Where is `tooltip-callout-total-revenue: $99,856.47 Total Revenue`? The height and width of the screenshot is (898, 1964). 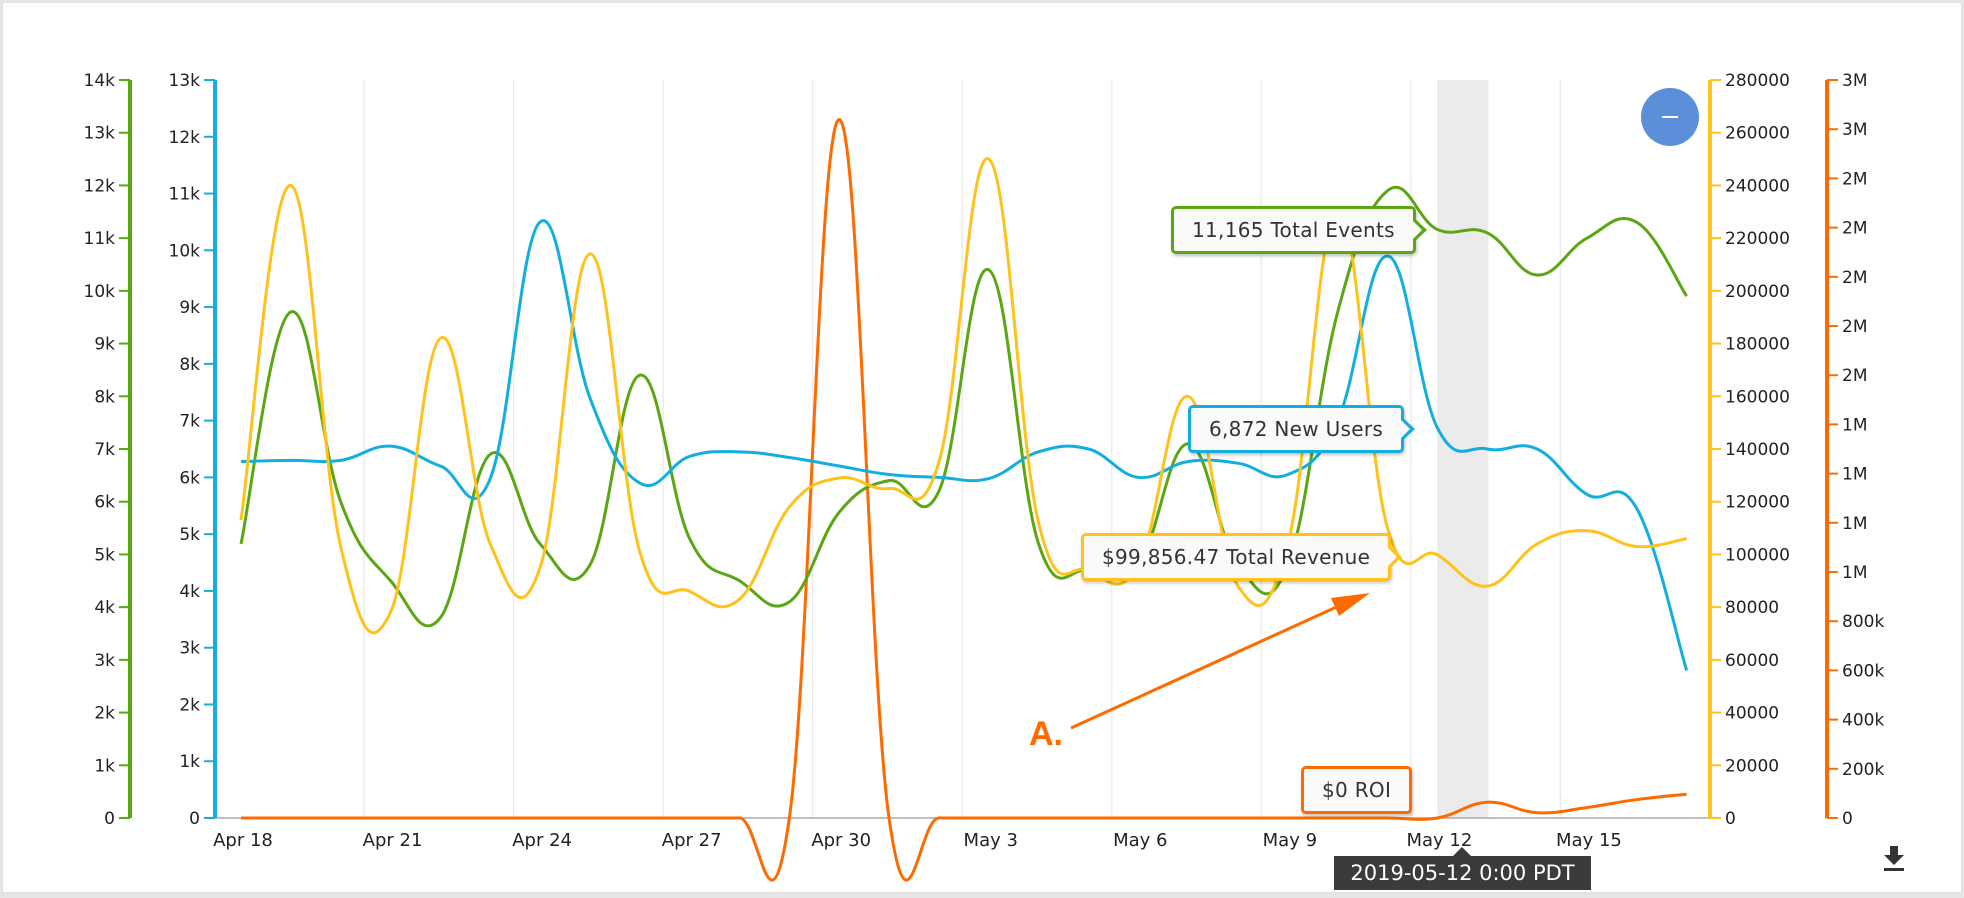 tooltip-callout-total-revenue: $99,856.47 Total Revenue is located at coordinates (1236, 557).